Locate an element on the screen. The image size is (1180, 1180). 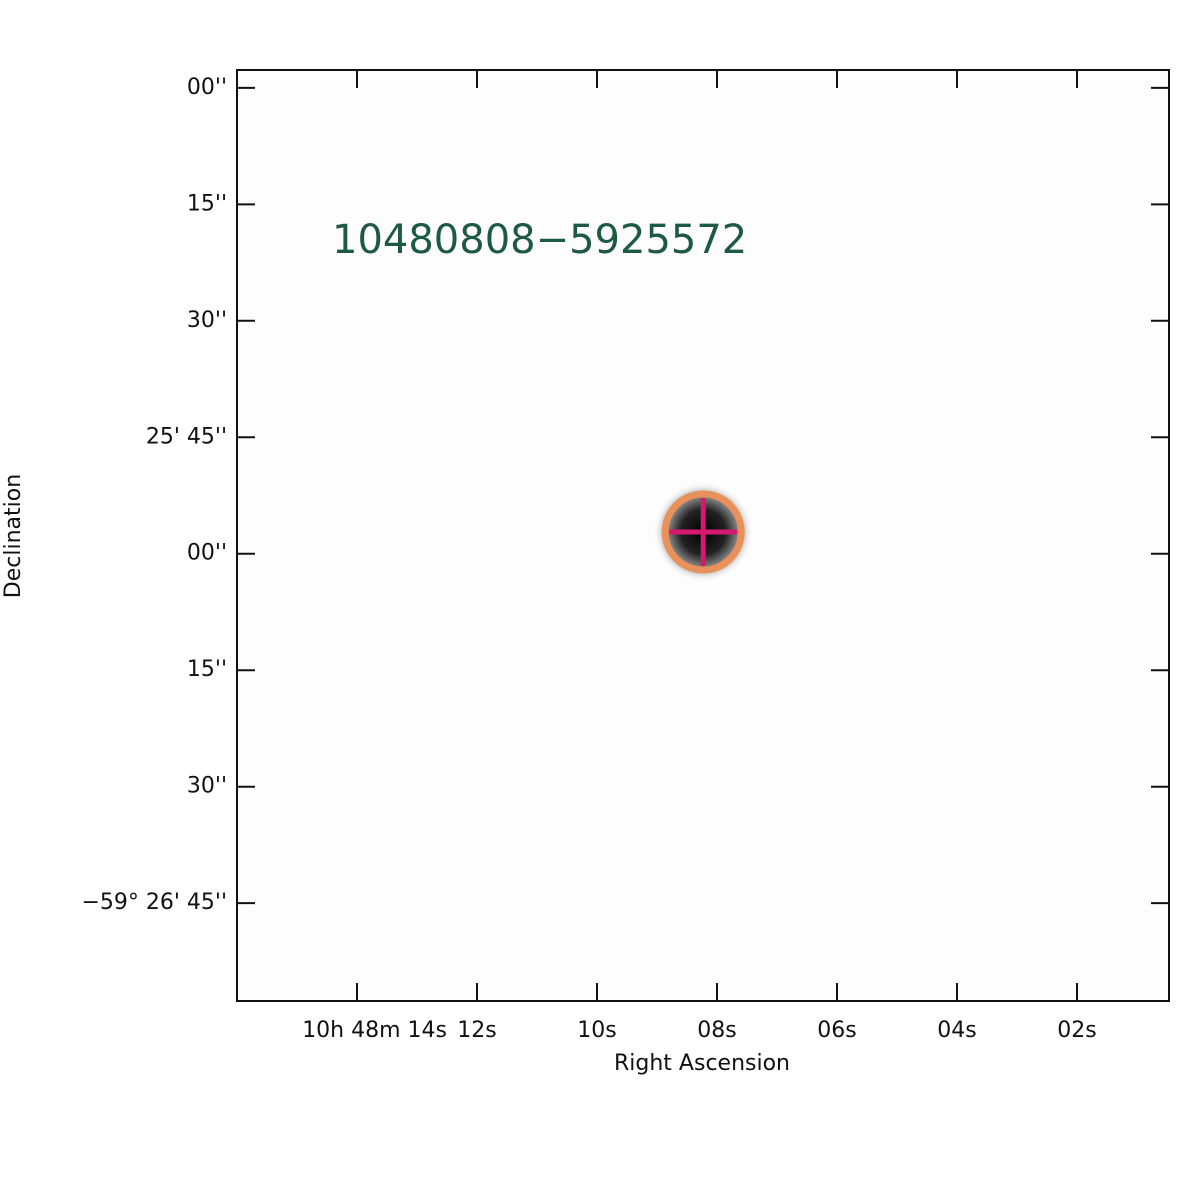
y-tick-label: 25' 45'' is located at coordinates (186, 436).